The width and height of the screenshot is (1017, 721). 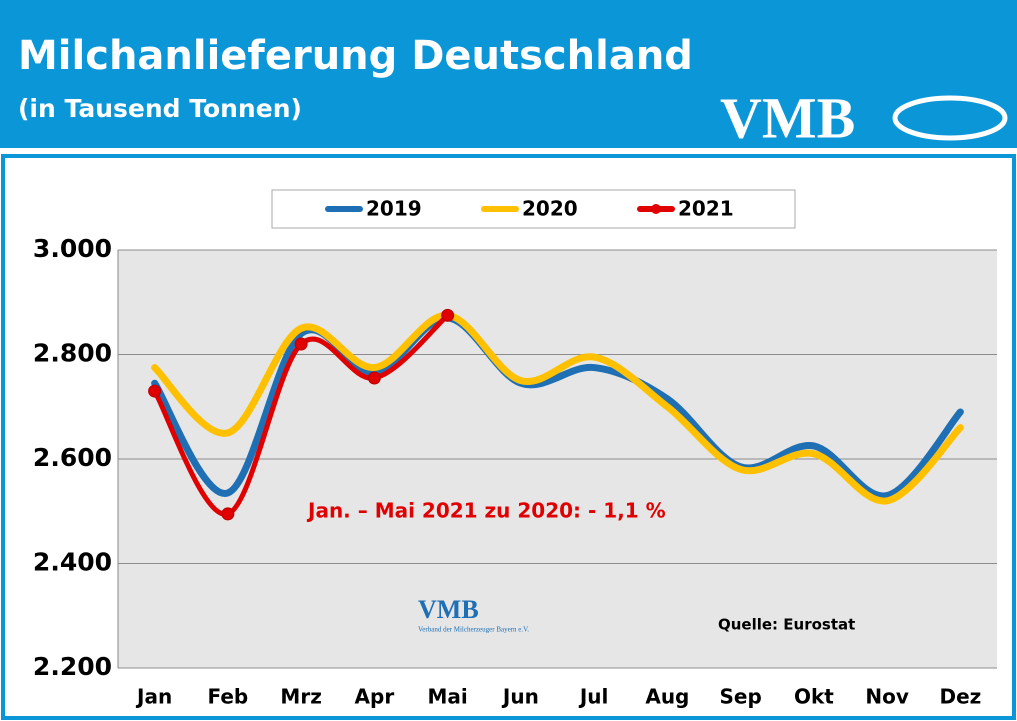 I want to click on legend-label: 2020, so click(x=550, y=209).